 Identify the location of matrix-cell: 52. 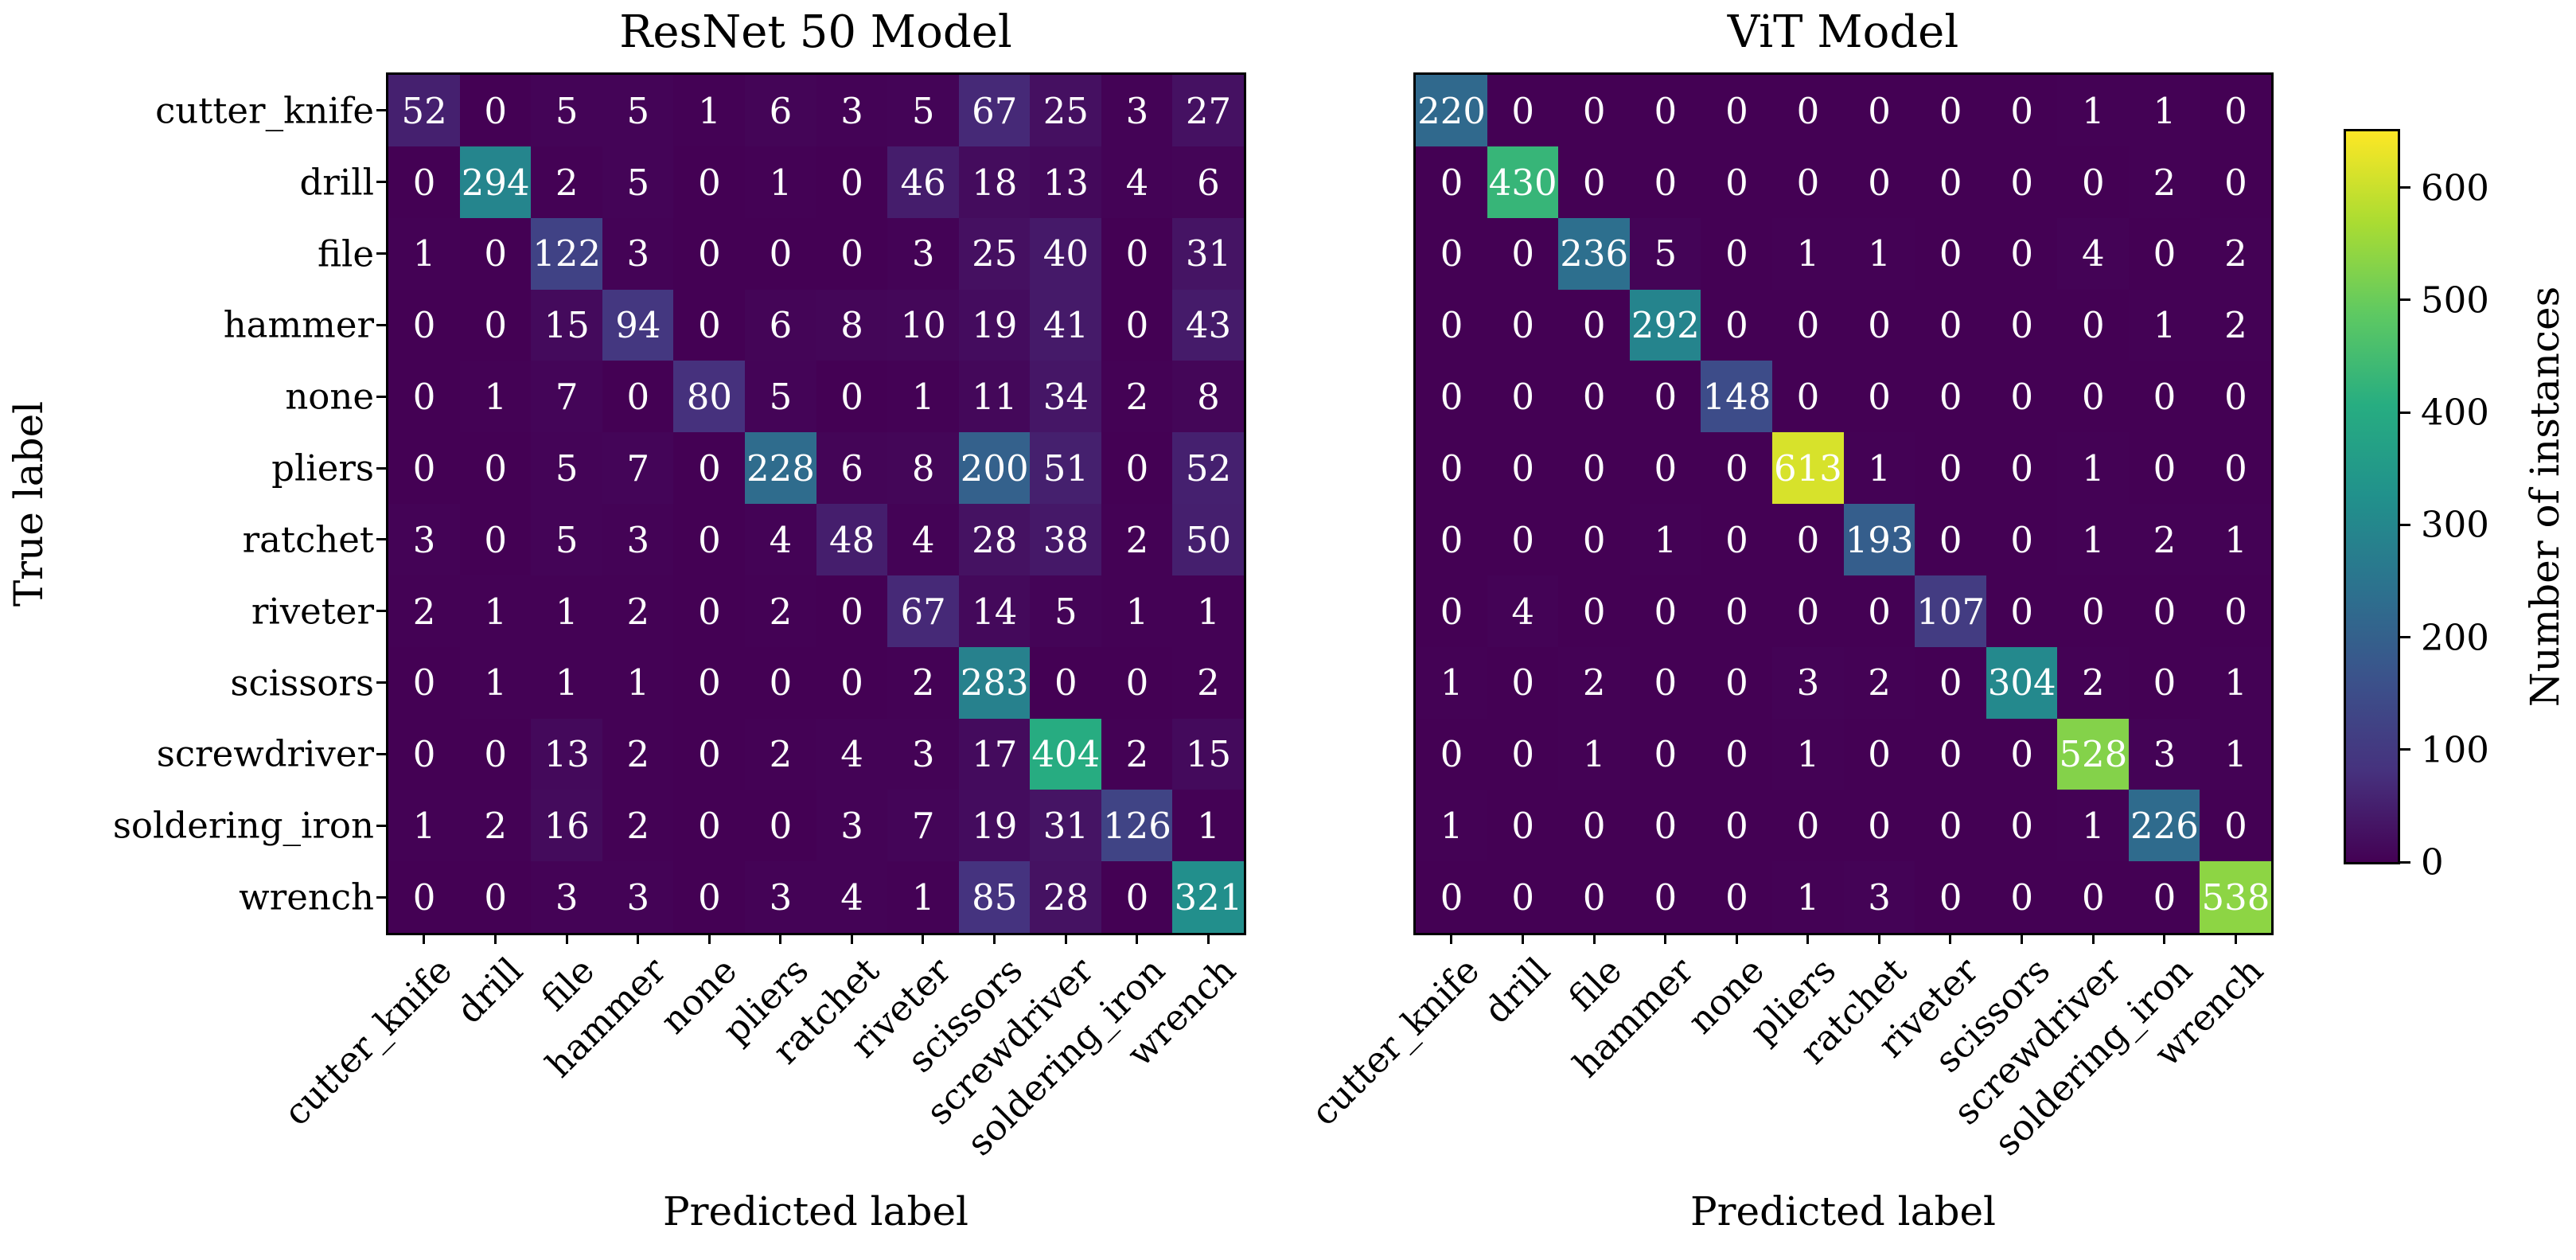
(1208, 468).